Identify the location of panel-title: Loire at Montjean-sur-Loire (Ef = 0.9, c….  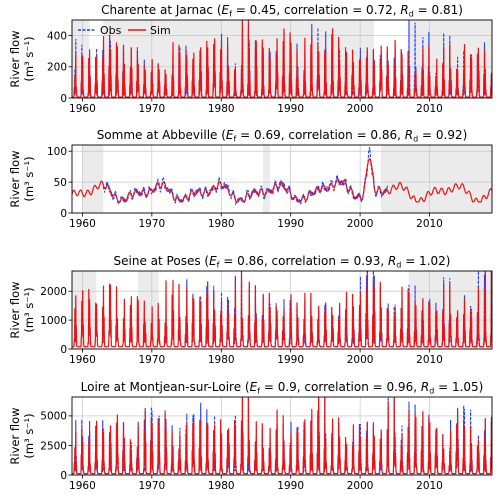
(282, 388).